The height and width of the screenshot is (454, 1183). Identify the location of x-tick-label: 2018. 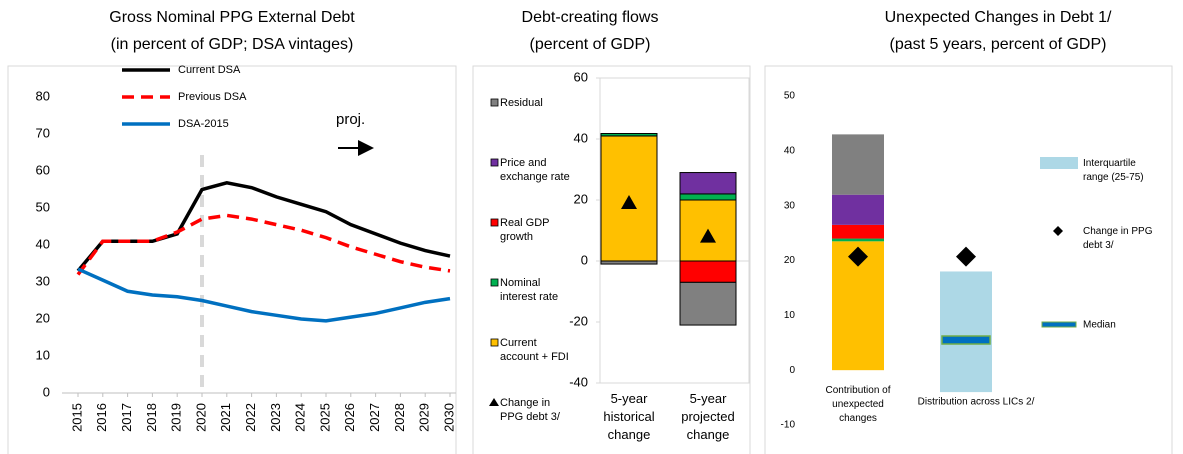
(151, 417).